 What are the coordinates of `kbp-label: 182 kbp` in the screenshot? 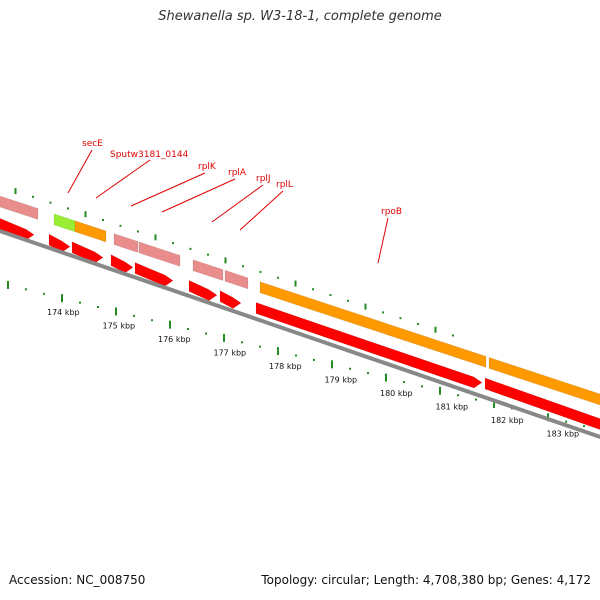 It's located at (507, 420).